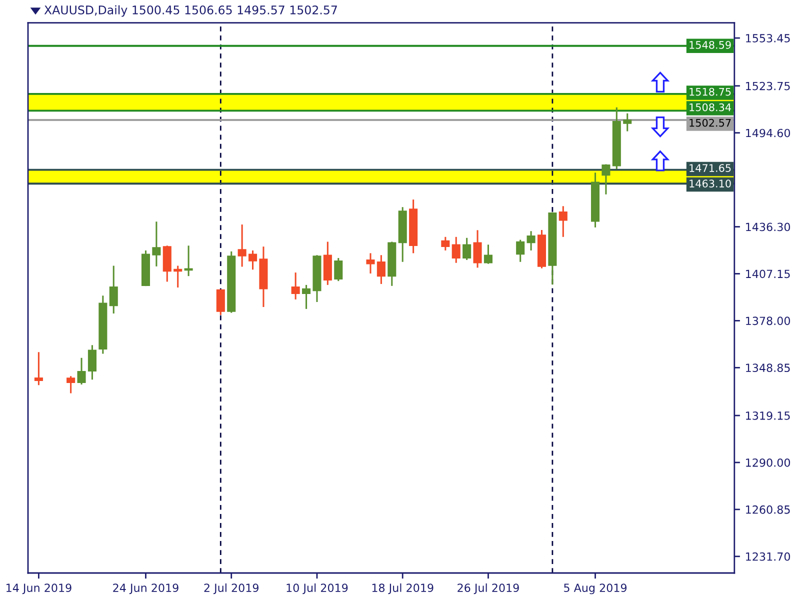 The height and width of the screenshot is (600, 800). I want to click on ref-line-label: 1548.59, so click(710, 45).